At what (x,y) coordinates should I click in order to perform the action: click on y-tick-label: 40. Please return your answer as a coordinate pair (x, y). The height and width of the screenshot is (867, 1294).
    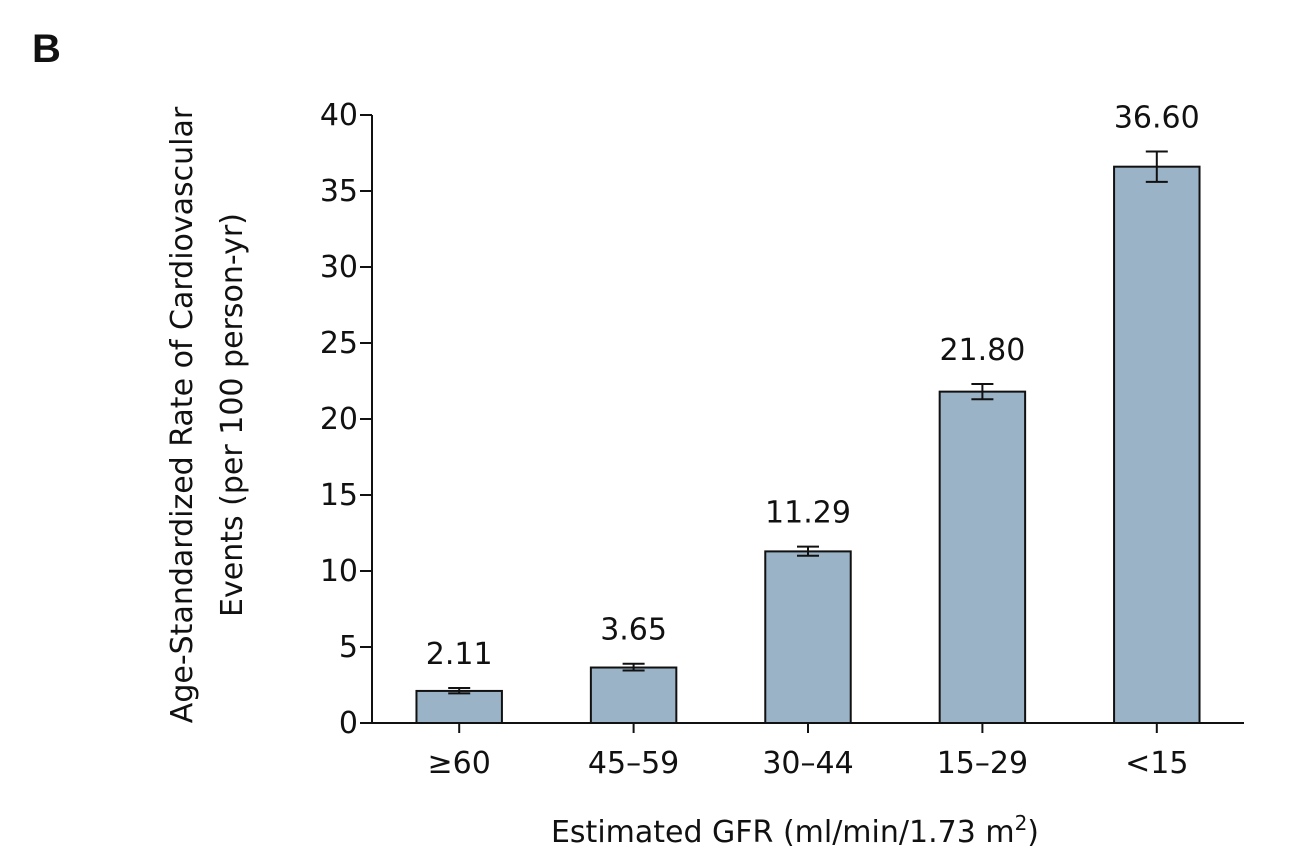
    Looking at the image, I should click on (339, 115).